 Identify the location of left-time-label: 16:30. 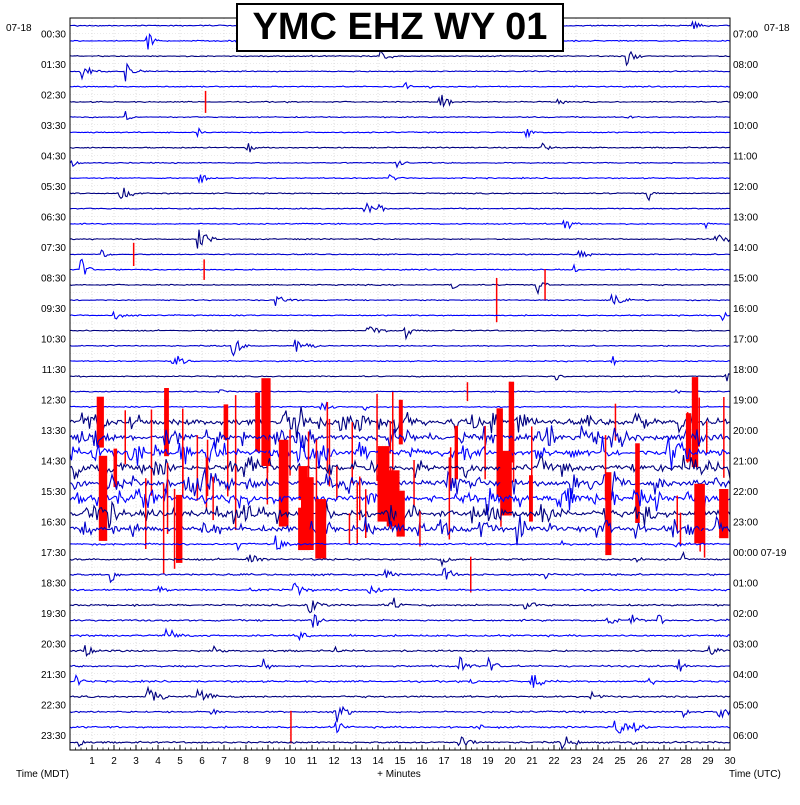
(53, 522).